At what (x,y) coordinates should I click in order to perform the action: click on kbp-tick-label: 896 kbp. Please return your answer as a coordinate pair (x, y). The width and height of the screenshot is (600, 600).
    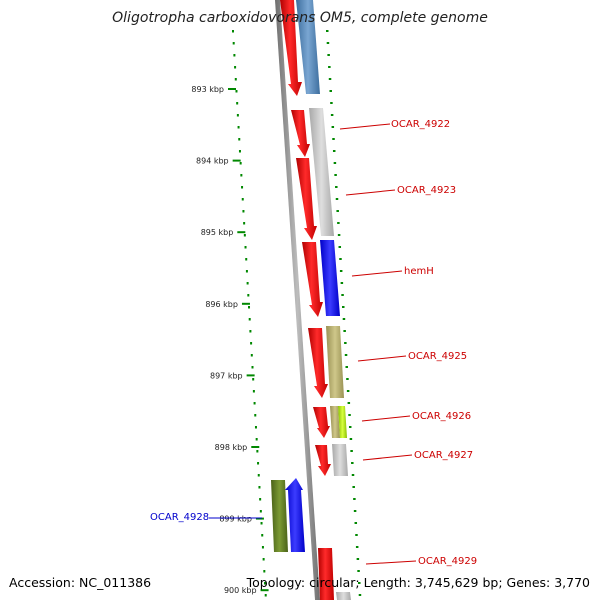
    Looking at the image, I should click on (221, 304).